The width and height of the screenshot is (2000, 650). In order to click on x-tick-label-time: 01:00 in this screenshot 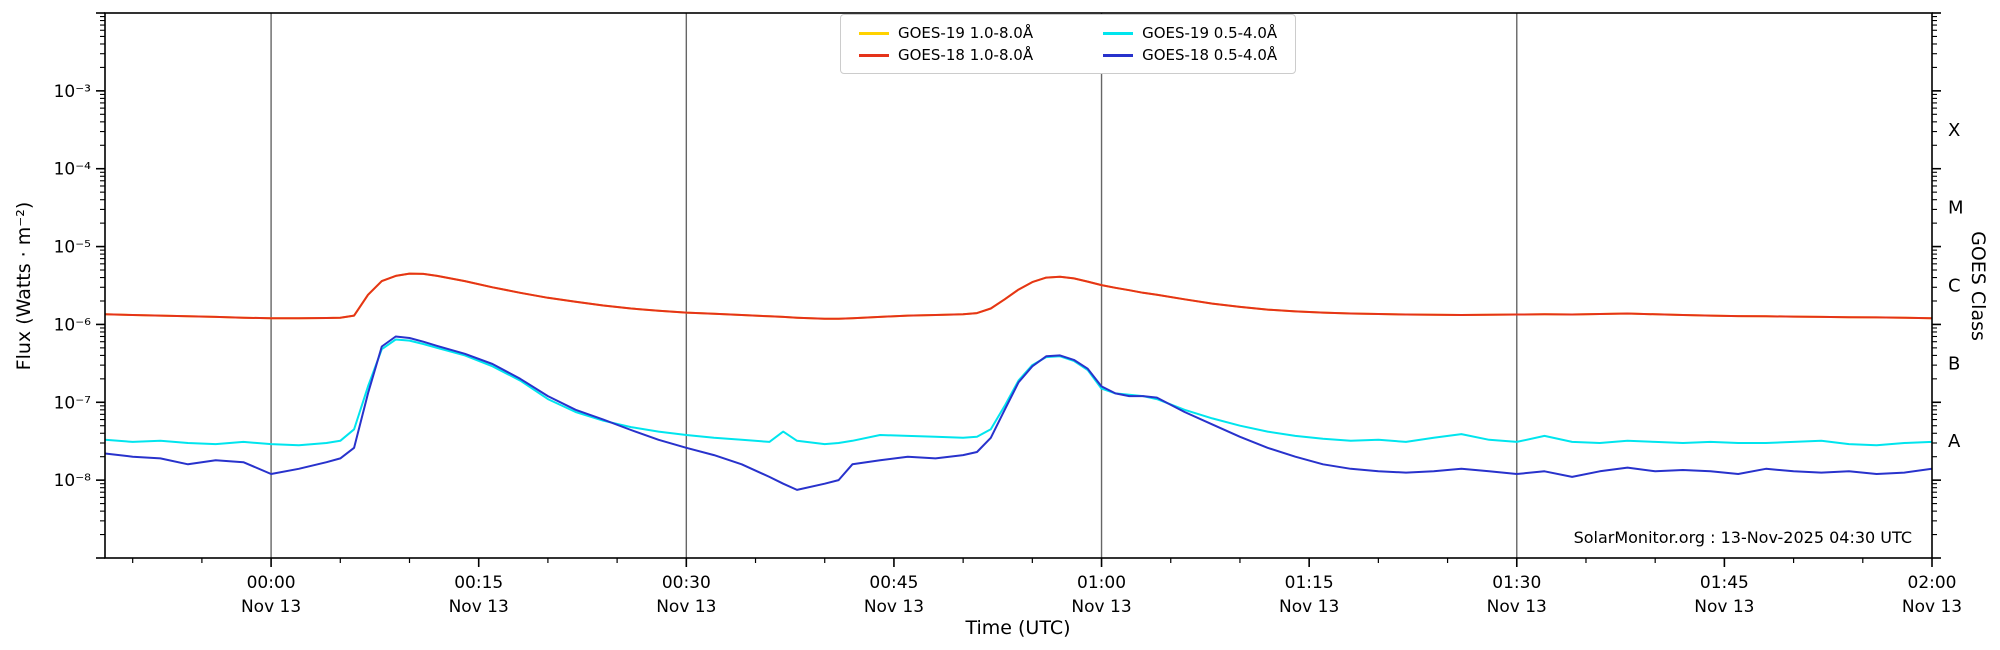, I will do `click(1101, 583)`.